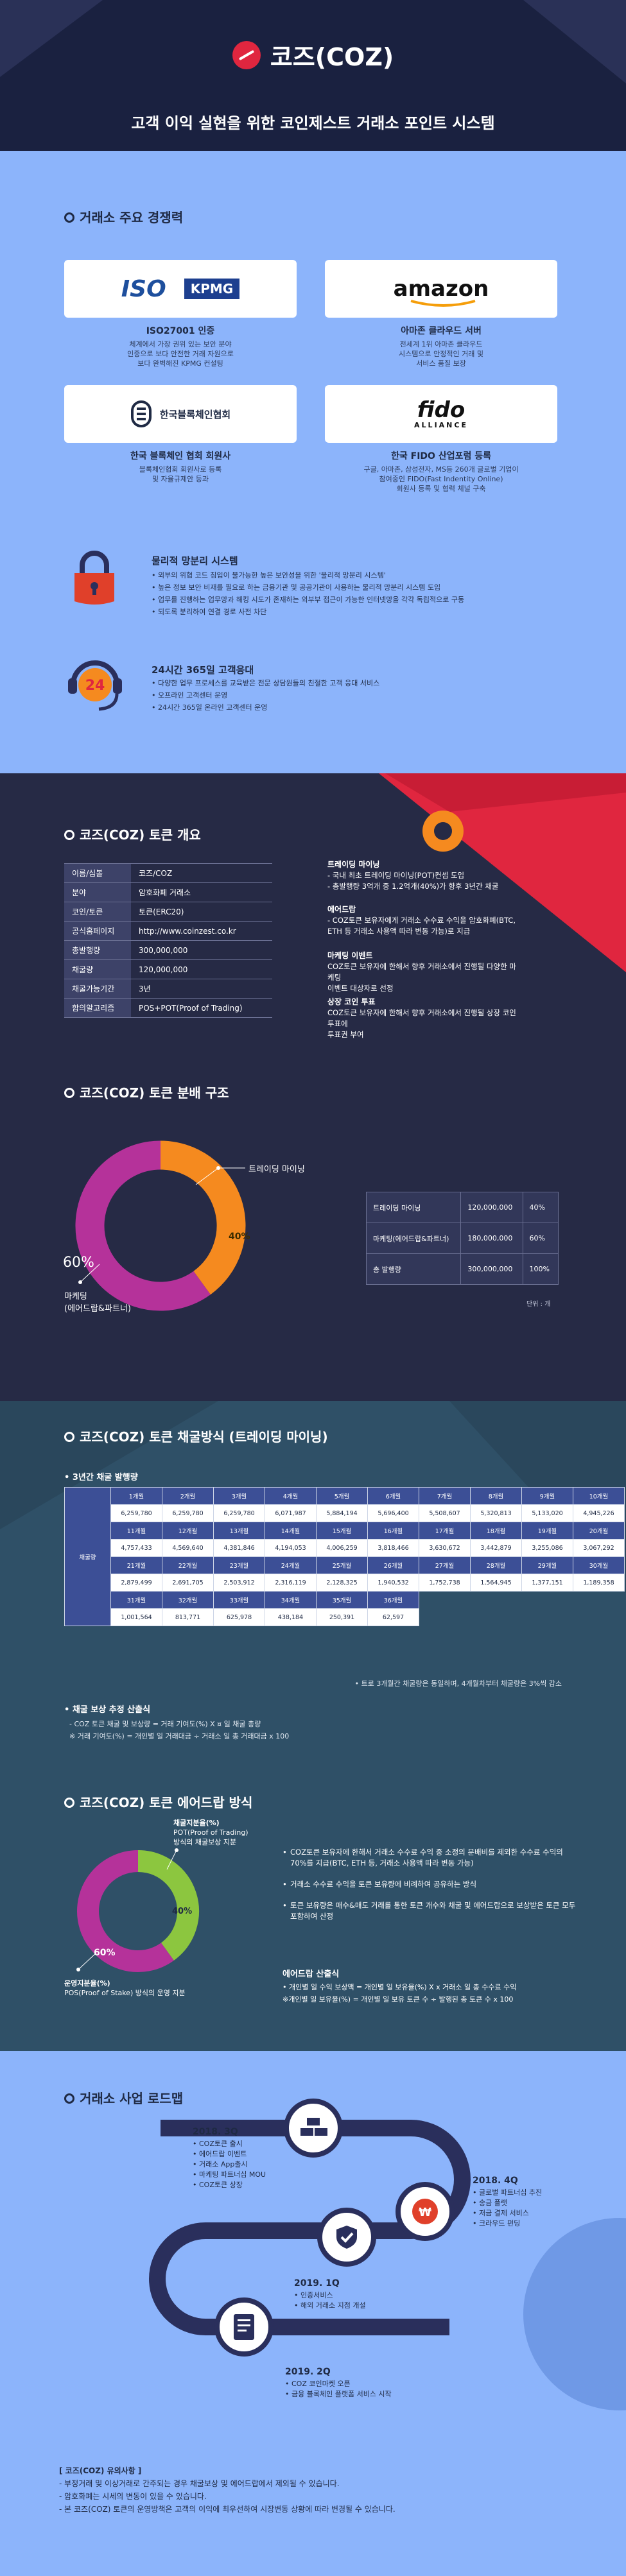 The image size is (626, 2576). Describe the element at coordinates (342, 1513) in the screenshot. I see `value-cell: 5,884,194` at that location.